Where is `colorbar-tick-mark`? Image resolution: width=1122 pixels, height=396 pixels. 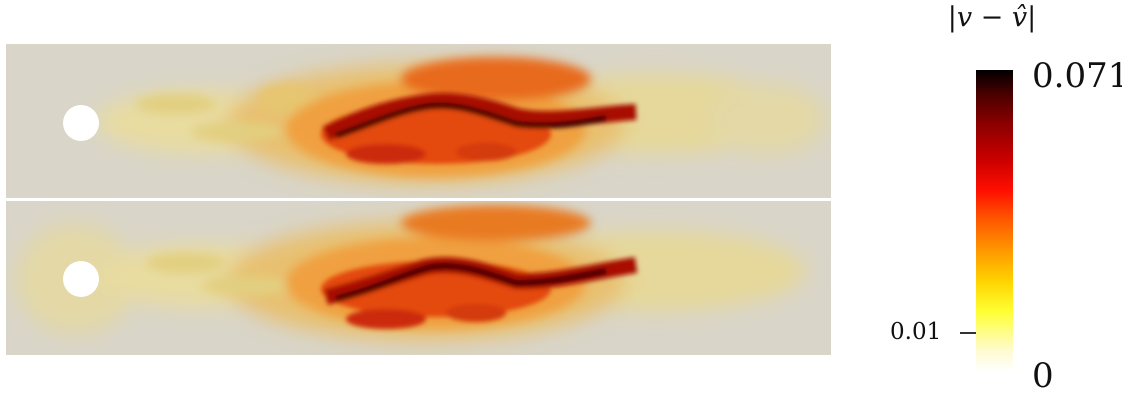
colorbar-tick-mark is located at coordinates (968, 333).